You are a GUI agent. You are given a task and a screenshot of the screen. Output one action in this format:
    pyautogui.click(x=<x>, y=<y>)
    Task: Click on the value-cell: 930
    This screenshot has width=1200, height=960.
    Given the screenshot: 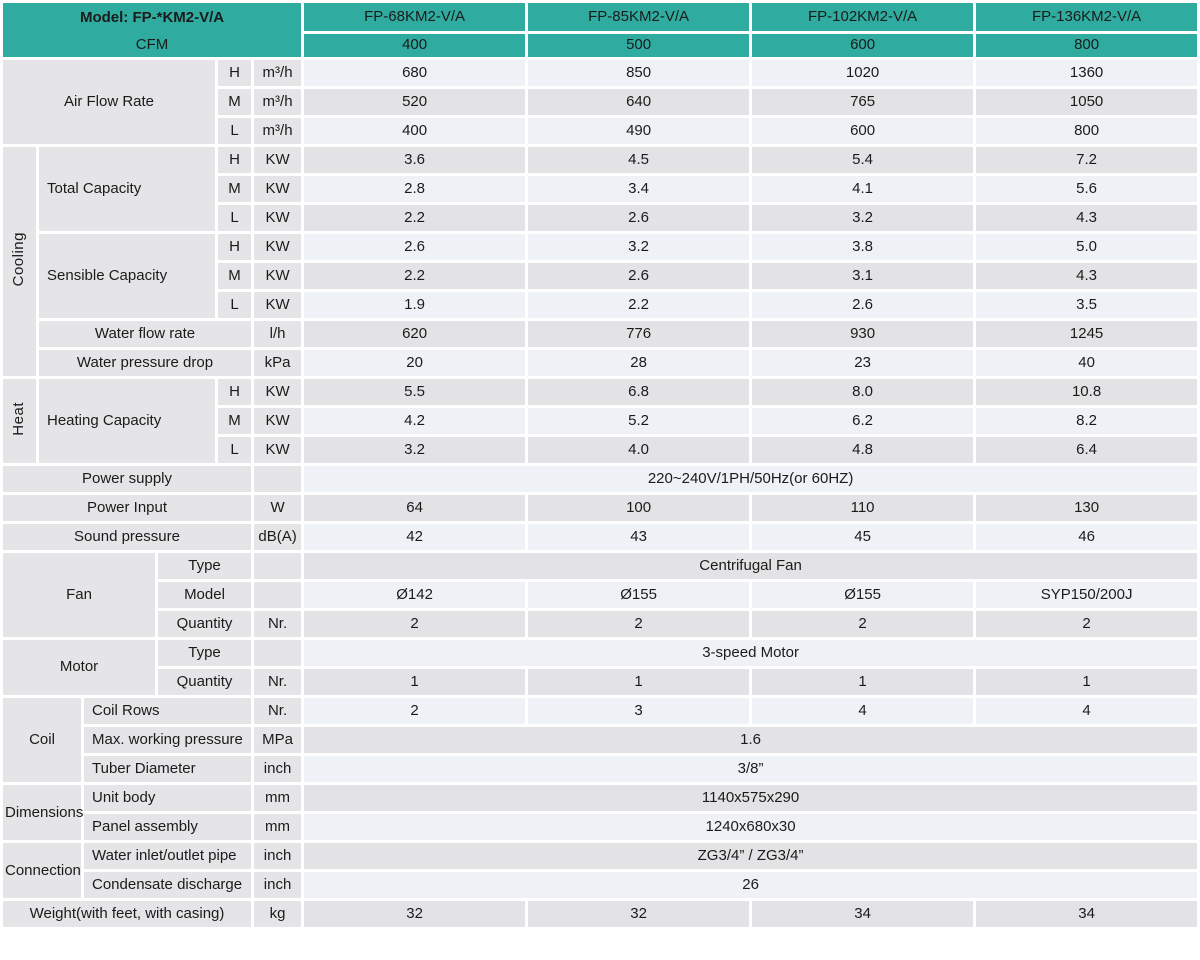 What is the action you would take?
    pyautogui.click(x=863, y=334)
    